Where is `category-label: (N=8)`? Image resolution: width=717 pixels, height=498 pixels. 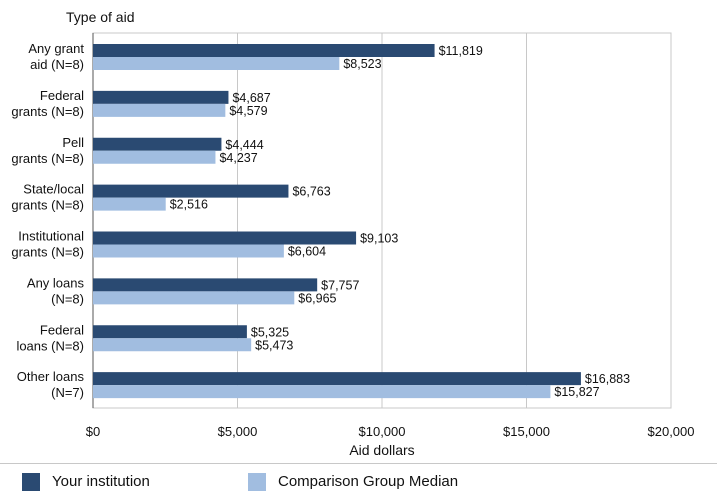
category-label: (N=8) is located at coordinates (67, 298).